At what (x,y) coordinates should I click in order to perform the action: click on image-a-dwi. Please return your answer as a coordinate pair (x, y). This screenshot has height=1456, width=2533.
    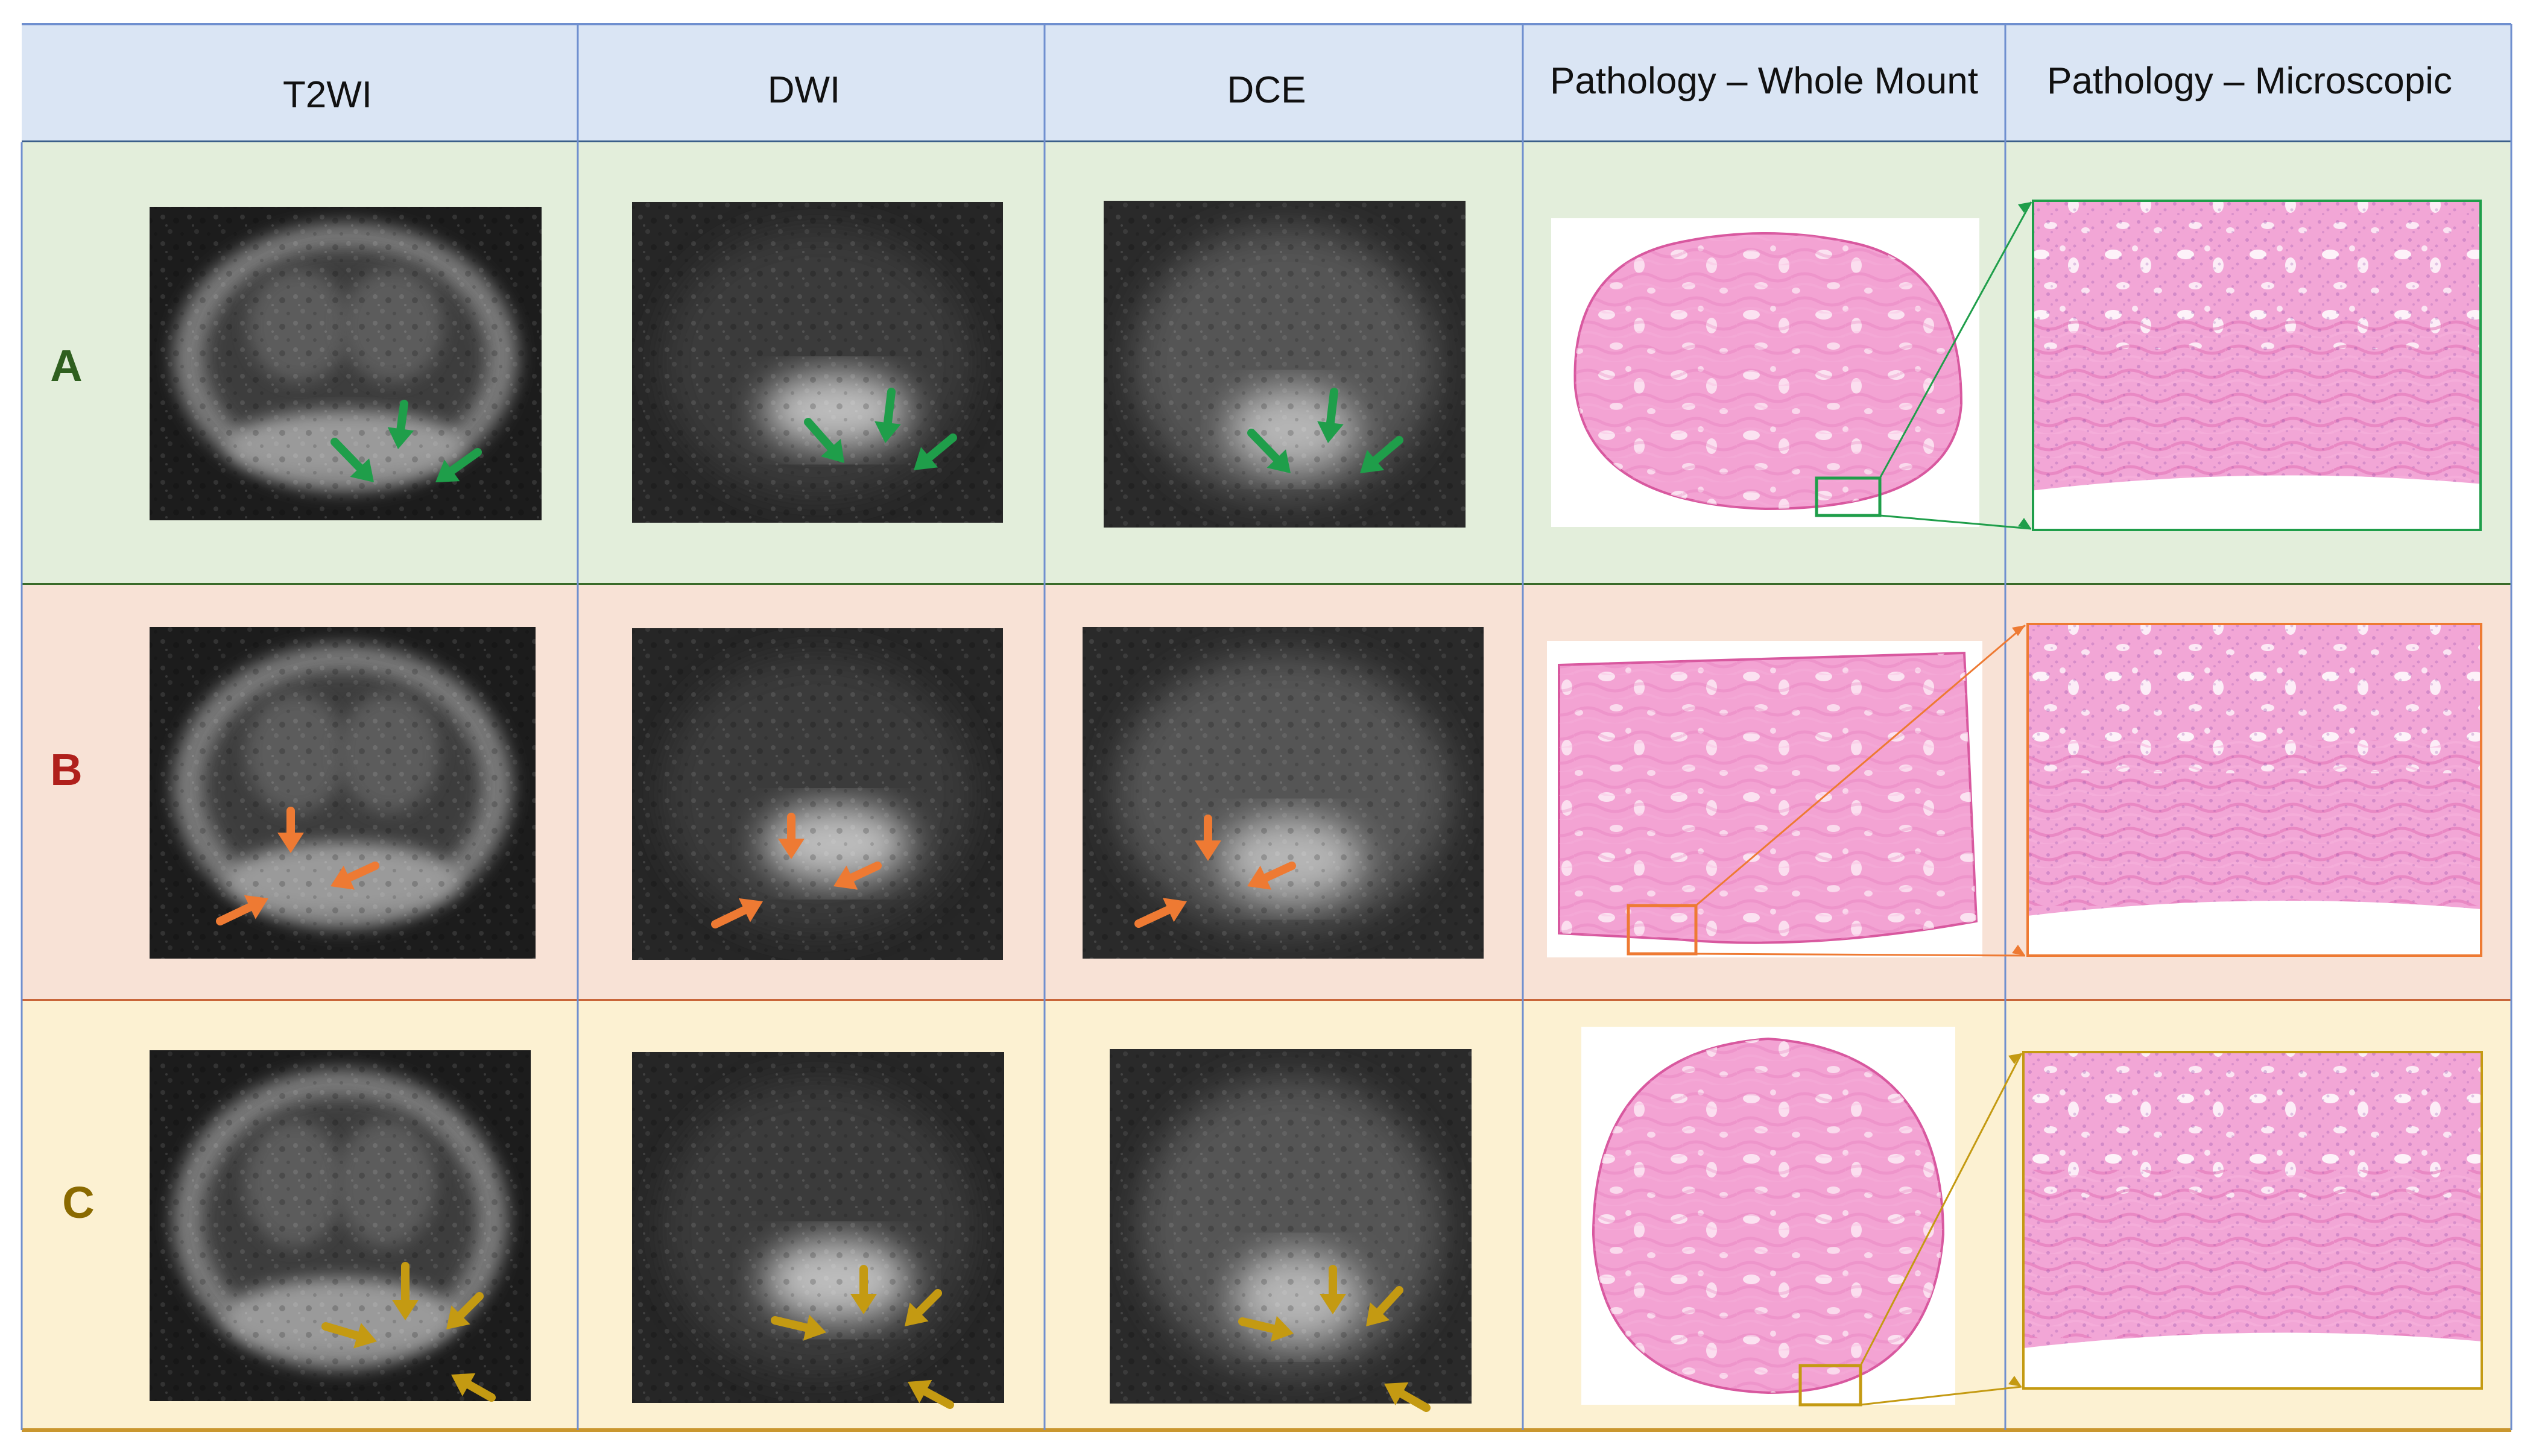
    Looking at the image, I should click on (817, 363).